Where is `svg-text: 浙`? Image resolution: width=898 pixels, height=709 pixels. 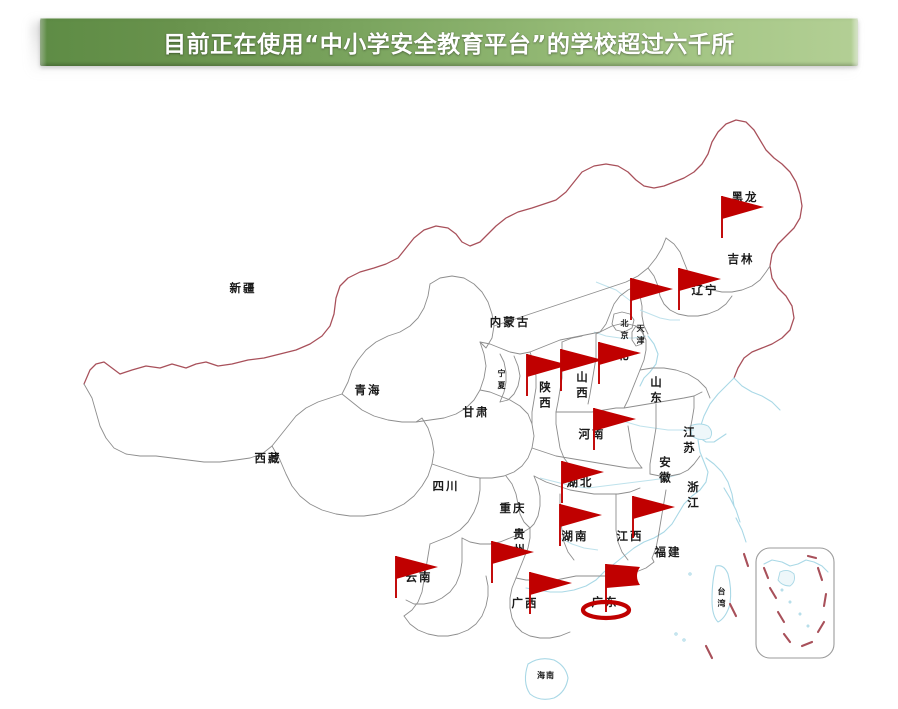
svg-text: 浙 is located at coordinates (694, 487).